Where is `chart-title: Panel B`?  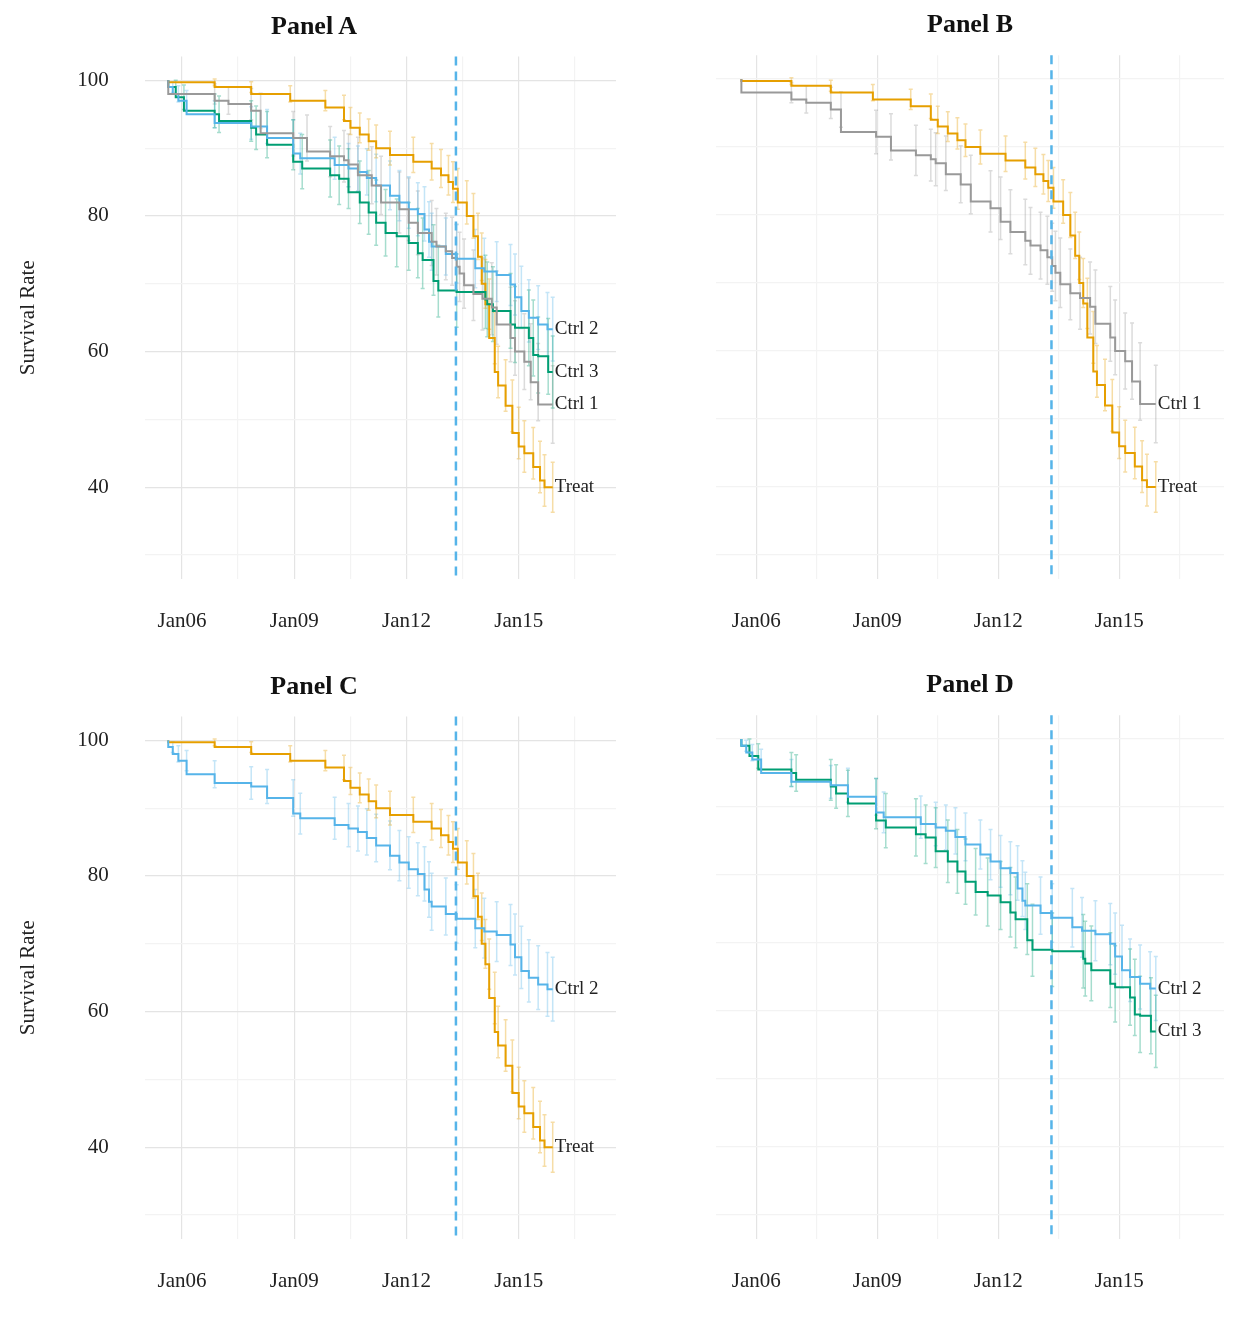 chart-title: Panel B is located at coordinates (970, 24).